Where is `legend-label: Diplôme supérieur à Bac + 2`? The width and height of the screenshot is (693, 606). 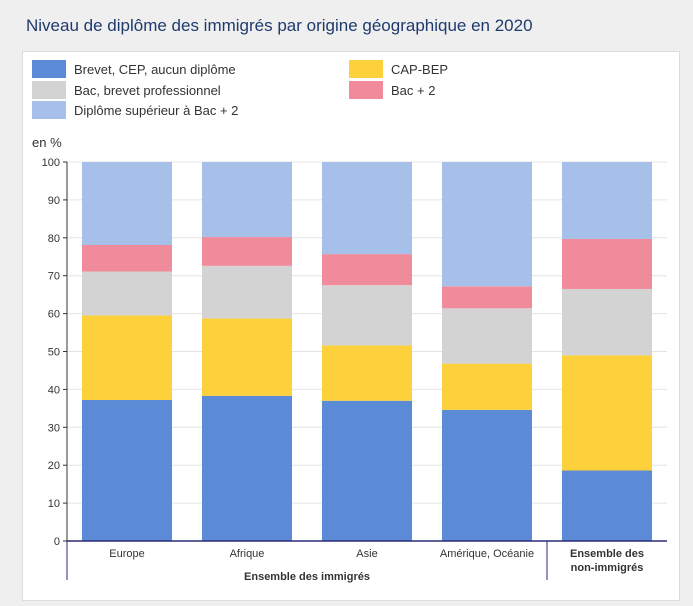 legend-label: Diplôme supérieur à Bac + 2 is located at coordinates (156, 110).